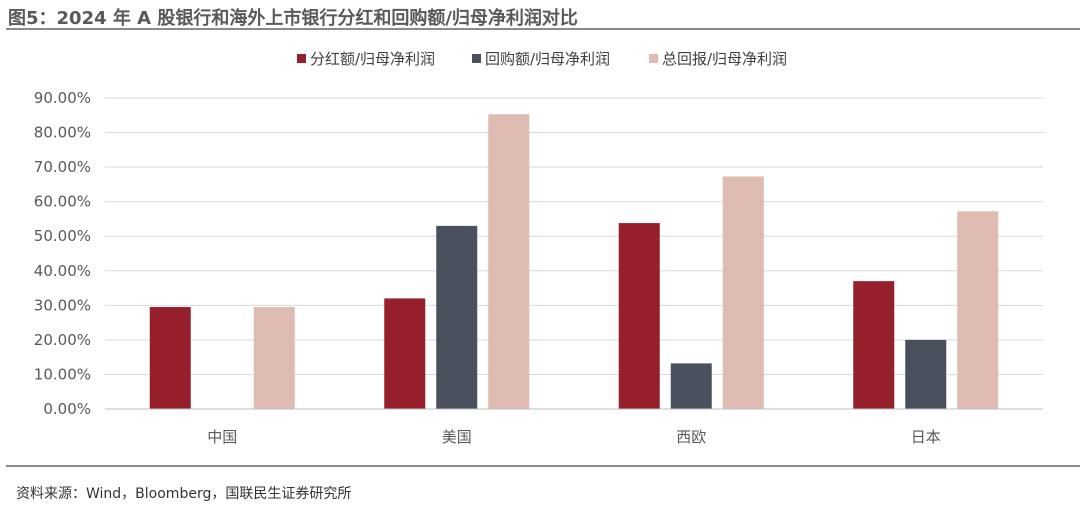  Describe the element at coordinates (62, 340) in the screenshot. I see `y-tick-label: 20.00%` at that location.